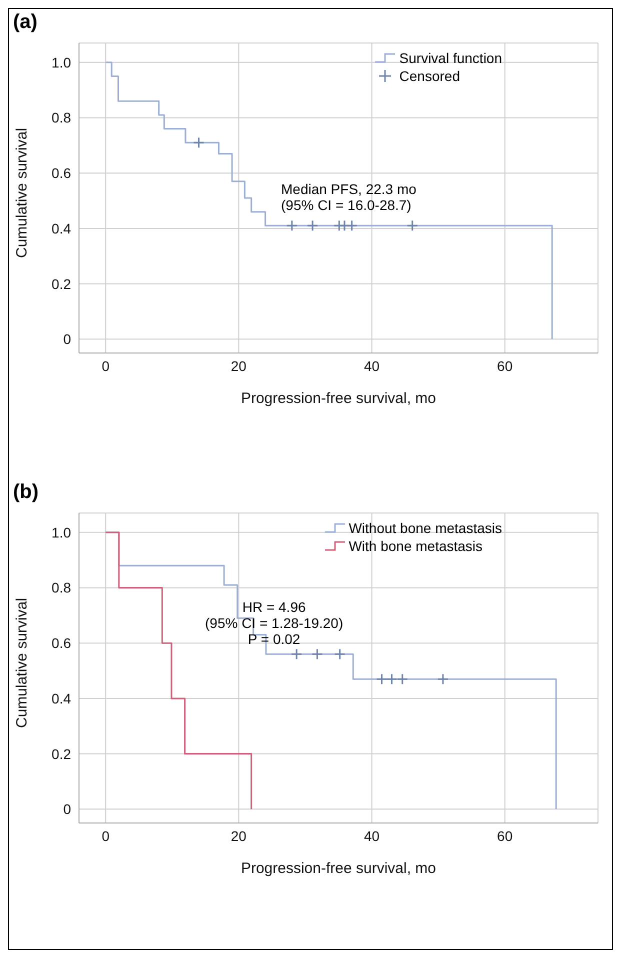  What do you see at coordinates (450, 58) in the screenshot?
I see `legend-label: Survival function` at bounding box center [450, 58].